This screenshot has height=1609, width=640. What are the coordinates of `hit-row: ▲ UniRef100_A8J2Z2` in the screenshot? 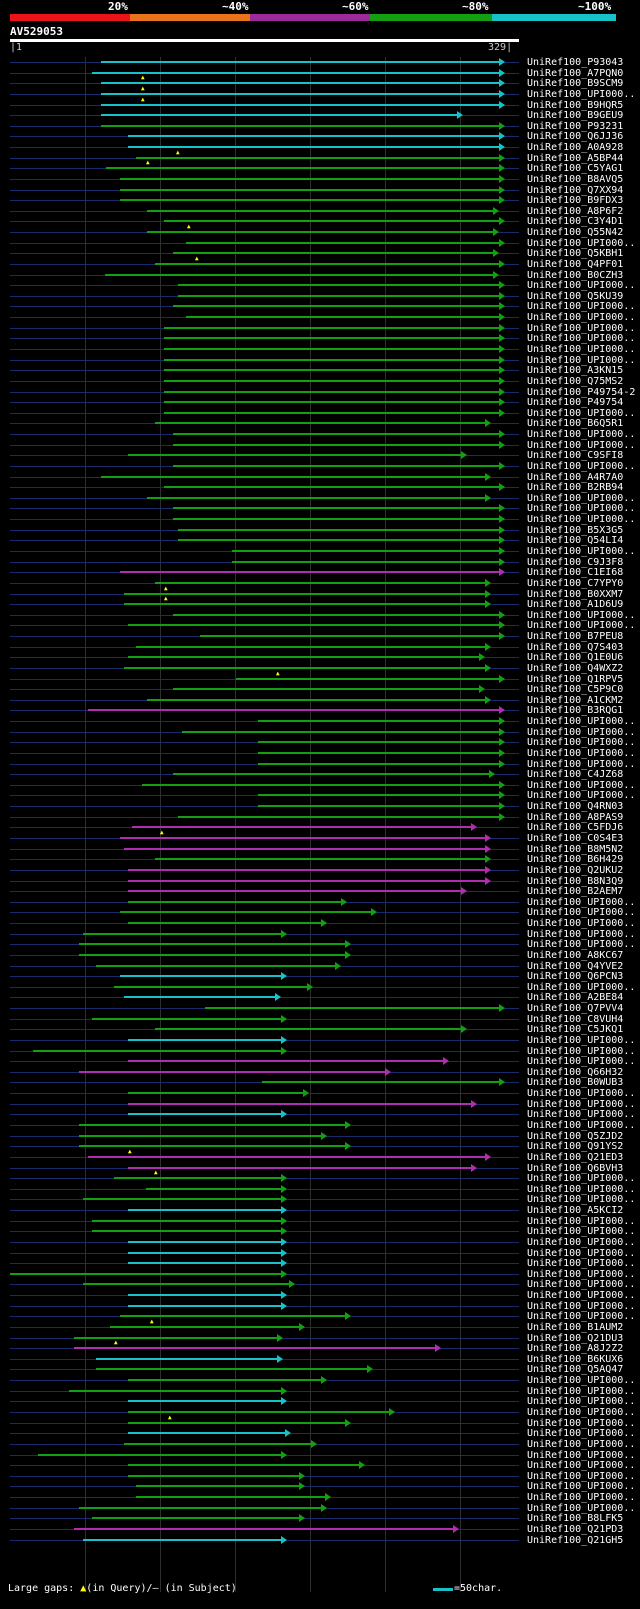 It's located at (320, 1347).